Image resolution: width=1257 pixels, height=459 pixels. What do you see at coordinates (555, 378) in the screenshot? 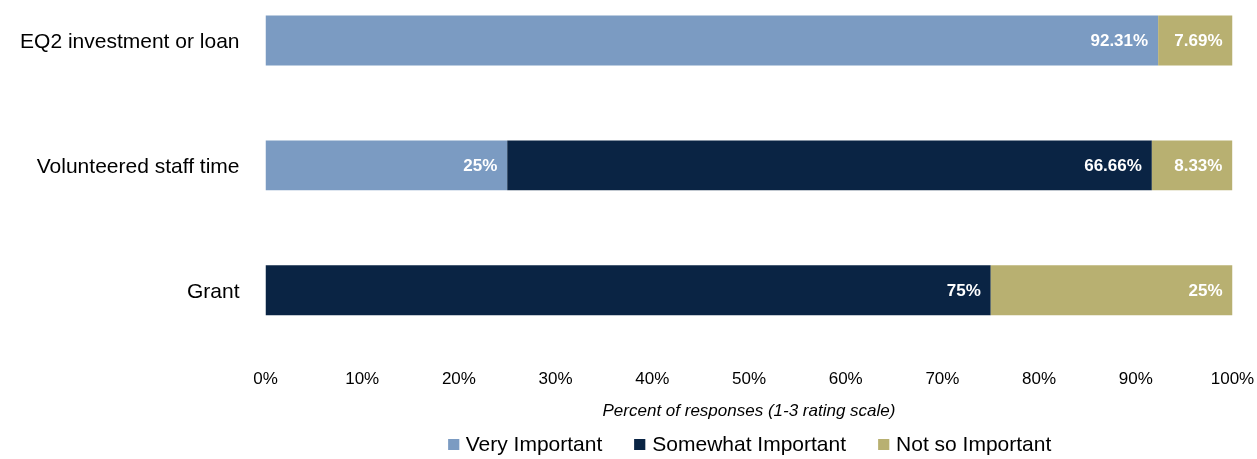
I see `x-tick-label: 30%` at bounding box center [555, 378].